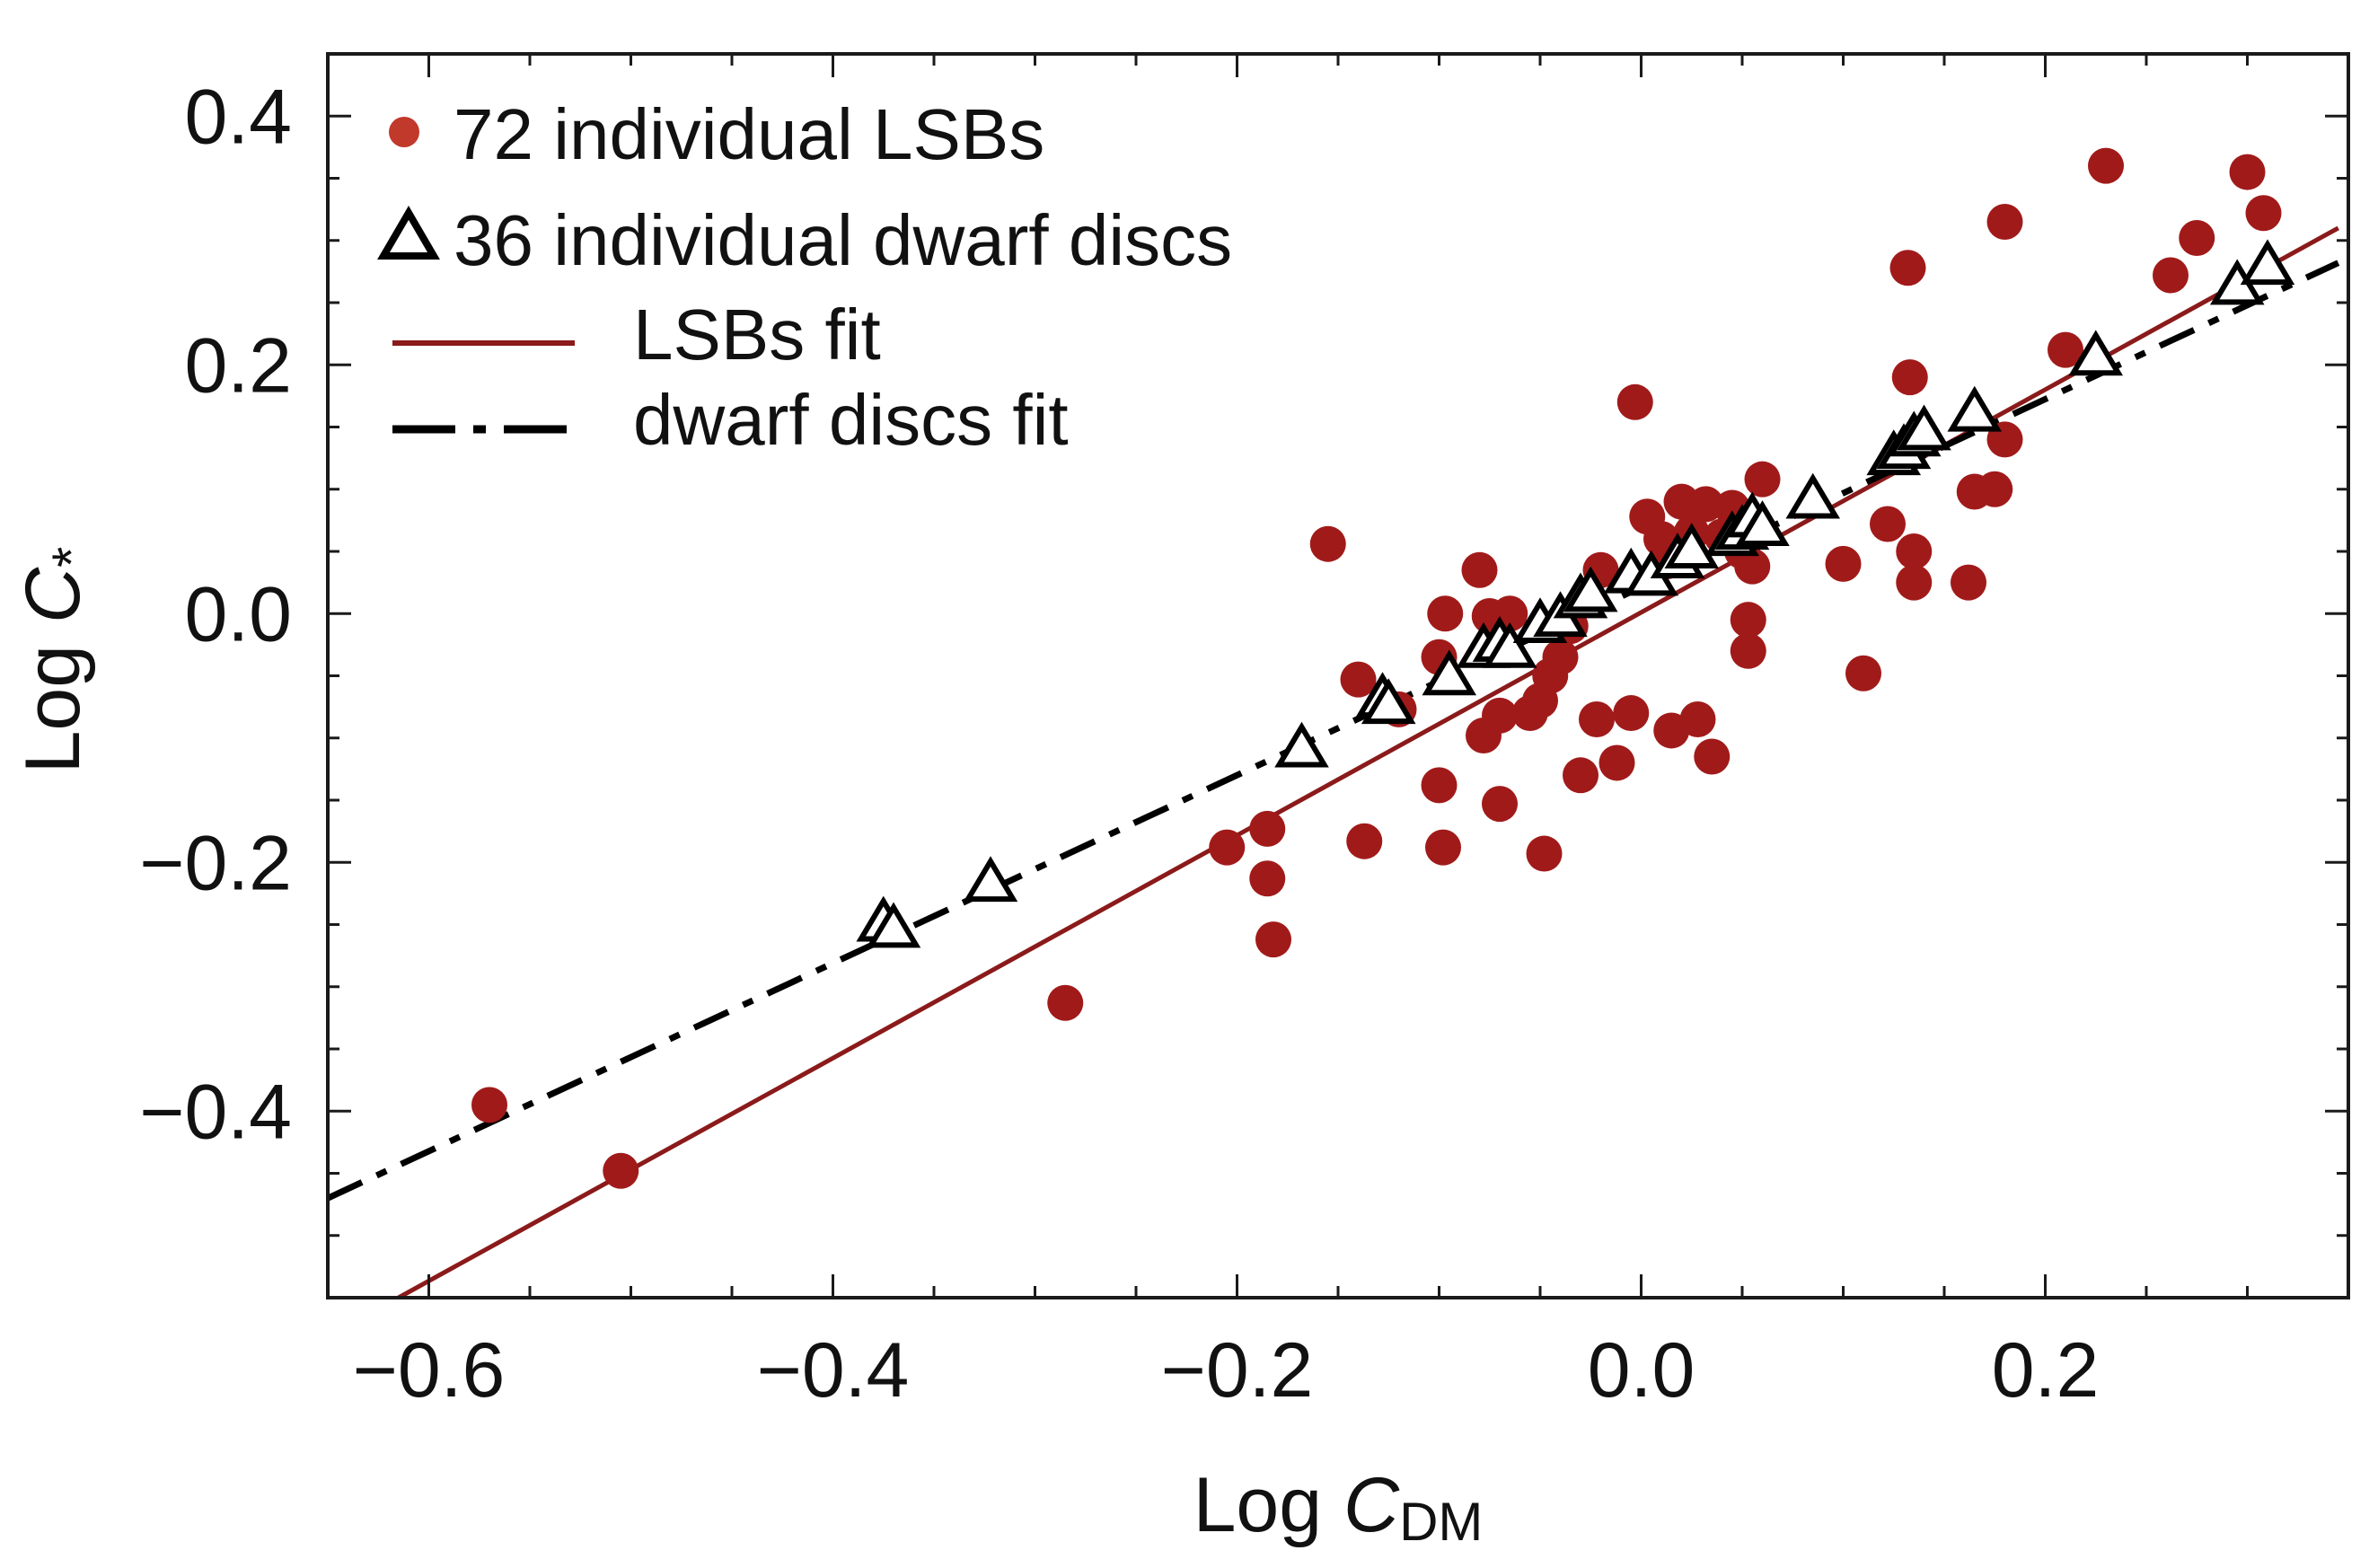  What do you see at coordinates (408, 233) in the screenshot?
I see `legend-triangle-marker` at bounding box center [408, 233].